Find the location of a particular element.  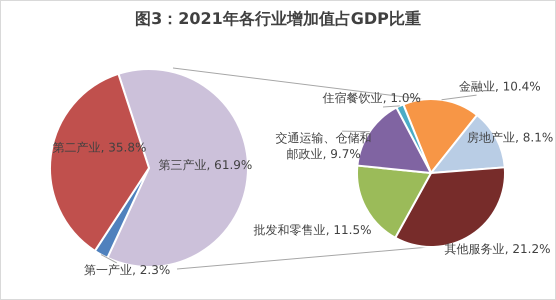

slice-label: 批发和零售业, 11.5% is located at coordinates (313, 229).